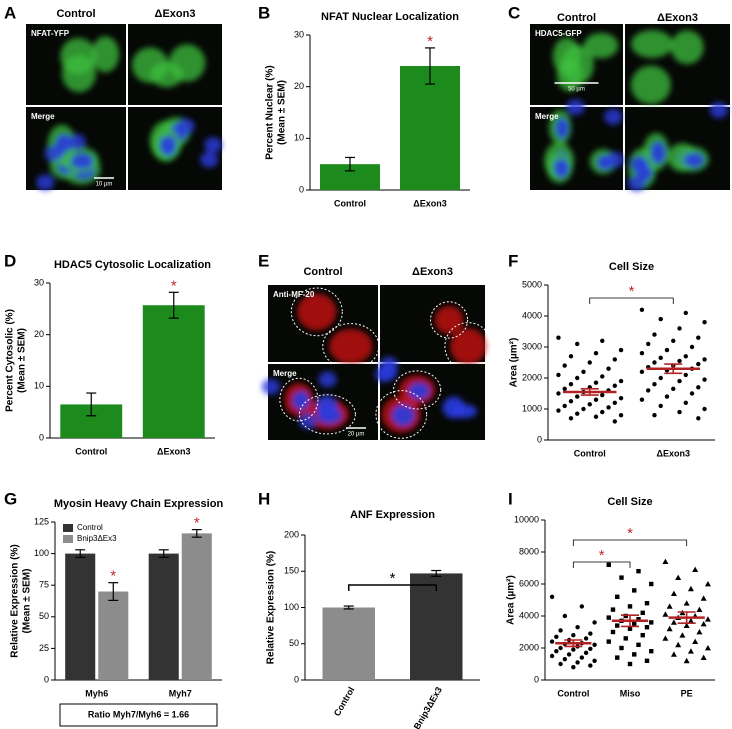  I want to click on chart-title: NFAT Nuclear Localization, so click(390, 17).